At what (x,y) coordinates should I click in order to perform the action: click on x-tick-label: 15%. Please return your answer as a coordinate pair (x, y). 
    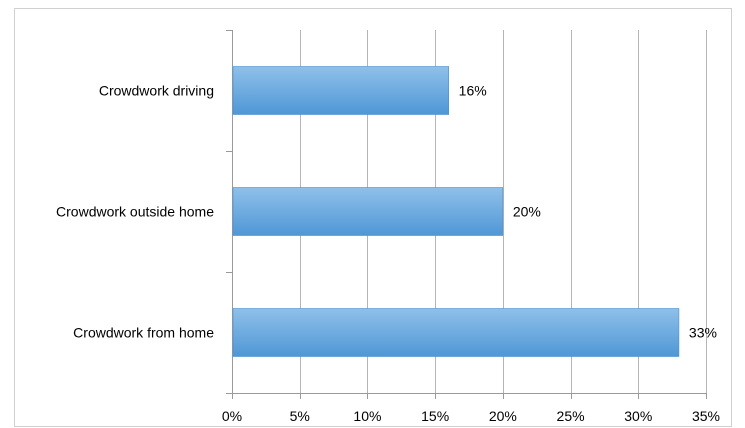
    Looking at the image, I should click on (435, 416).